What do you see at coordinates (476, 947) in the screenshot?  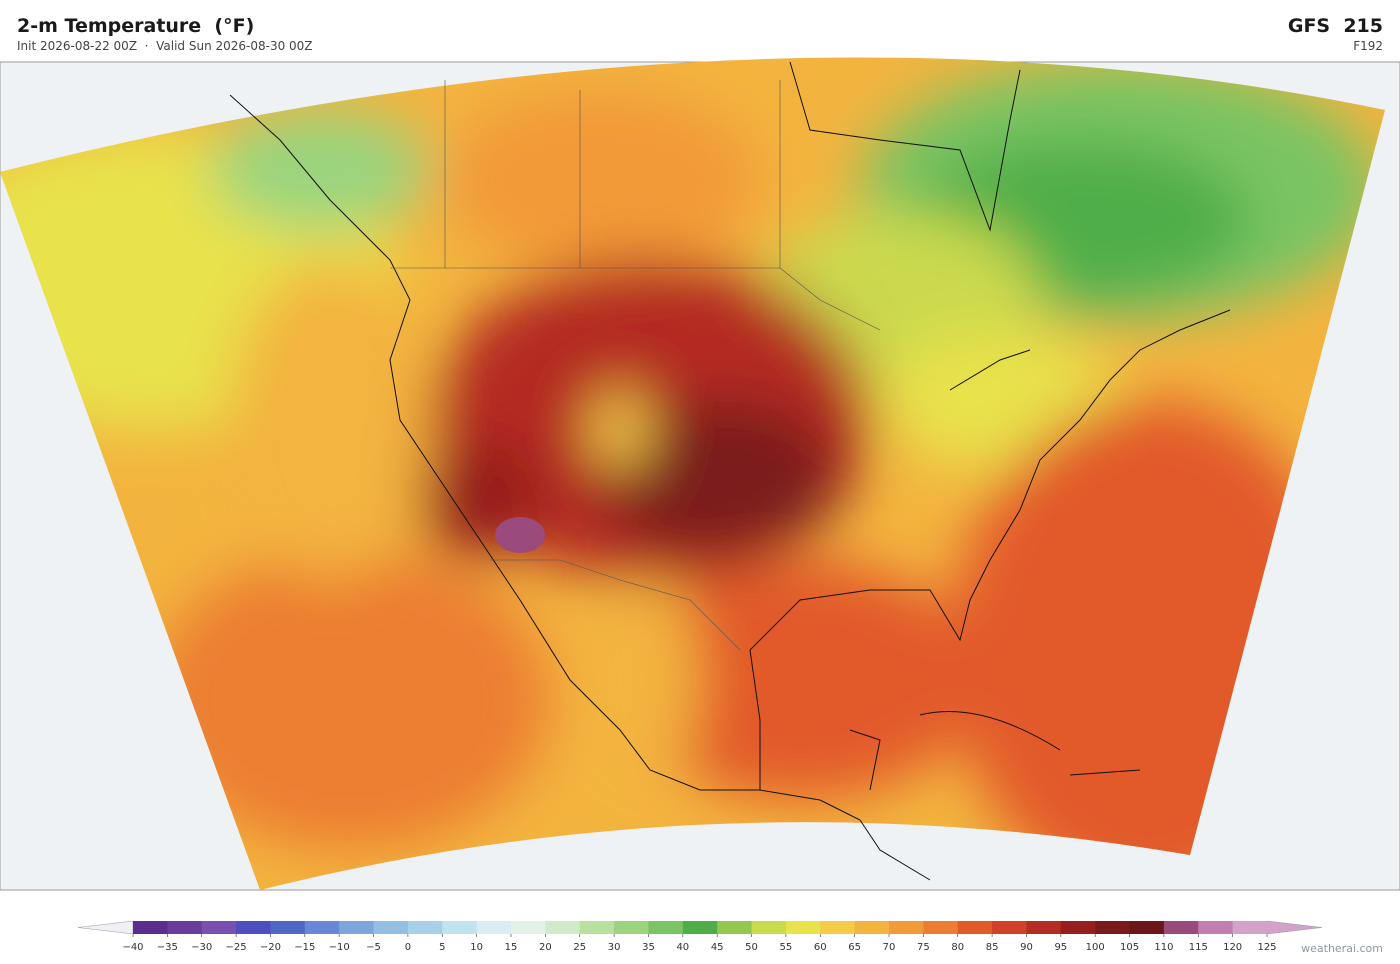 I see `colorbar-tick-label: 10` at bounding box center [476, 947].